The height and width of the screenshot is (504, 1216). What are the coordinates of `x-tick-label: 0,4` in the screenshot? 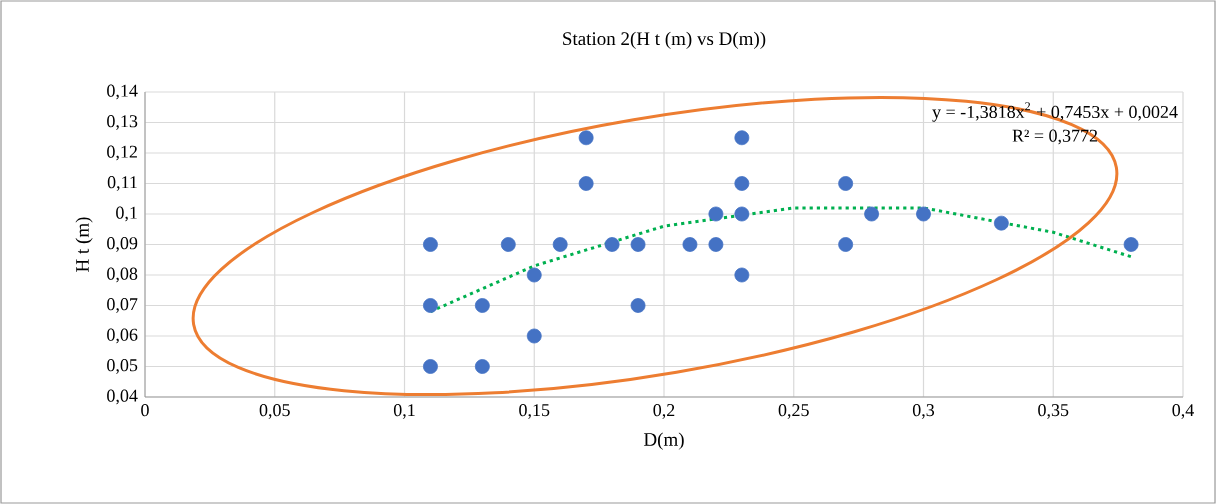 It's located at (1183, 411).